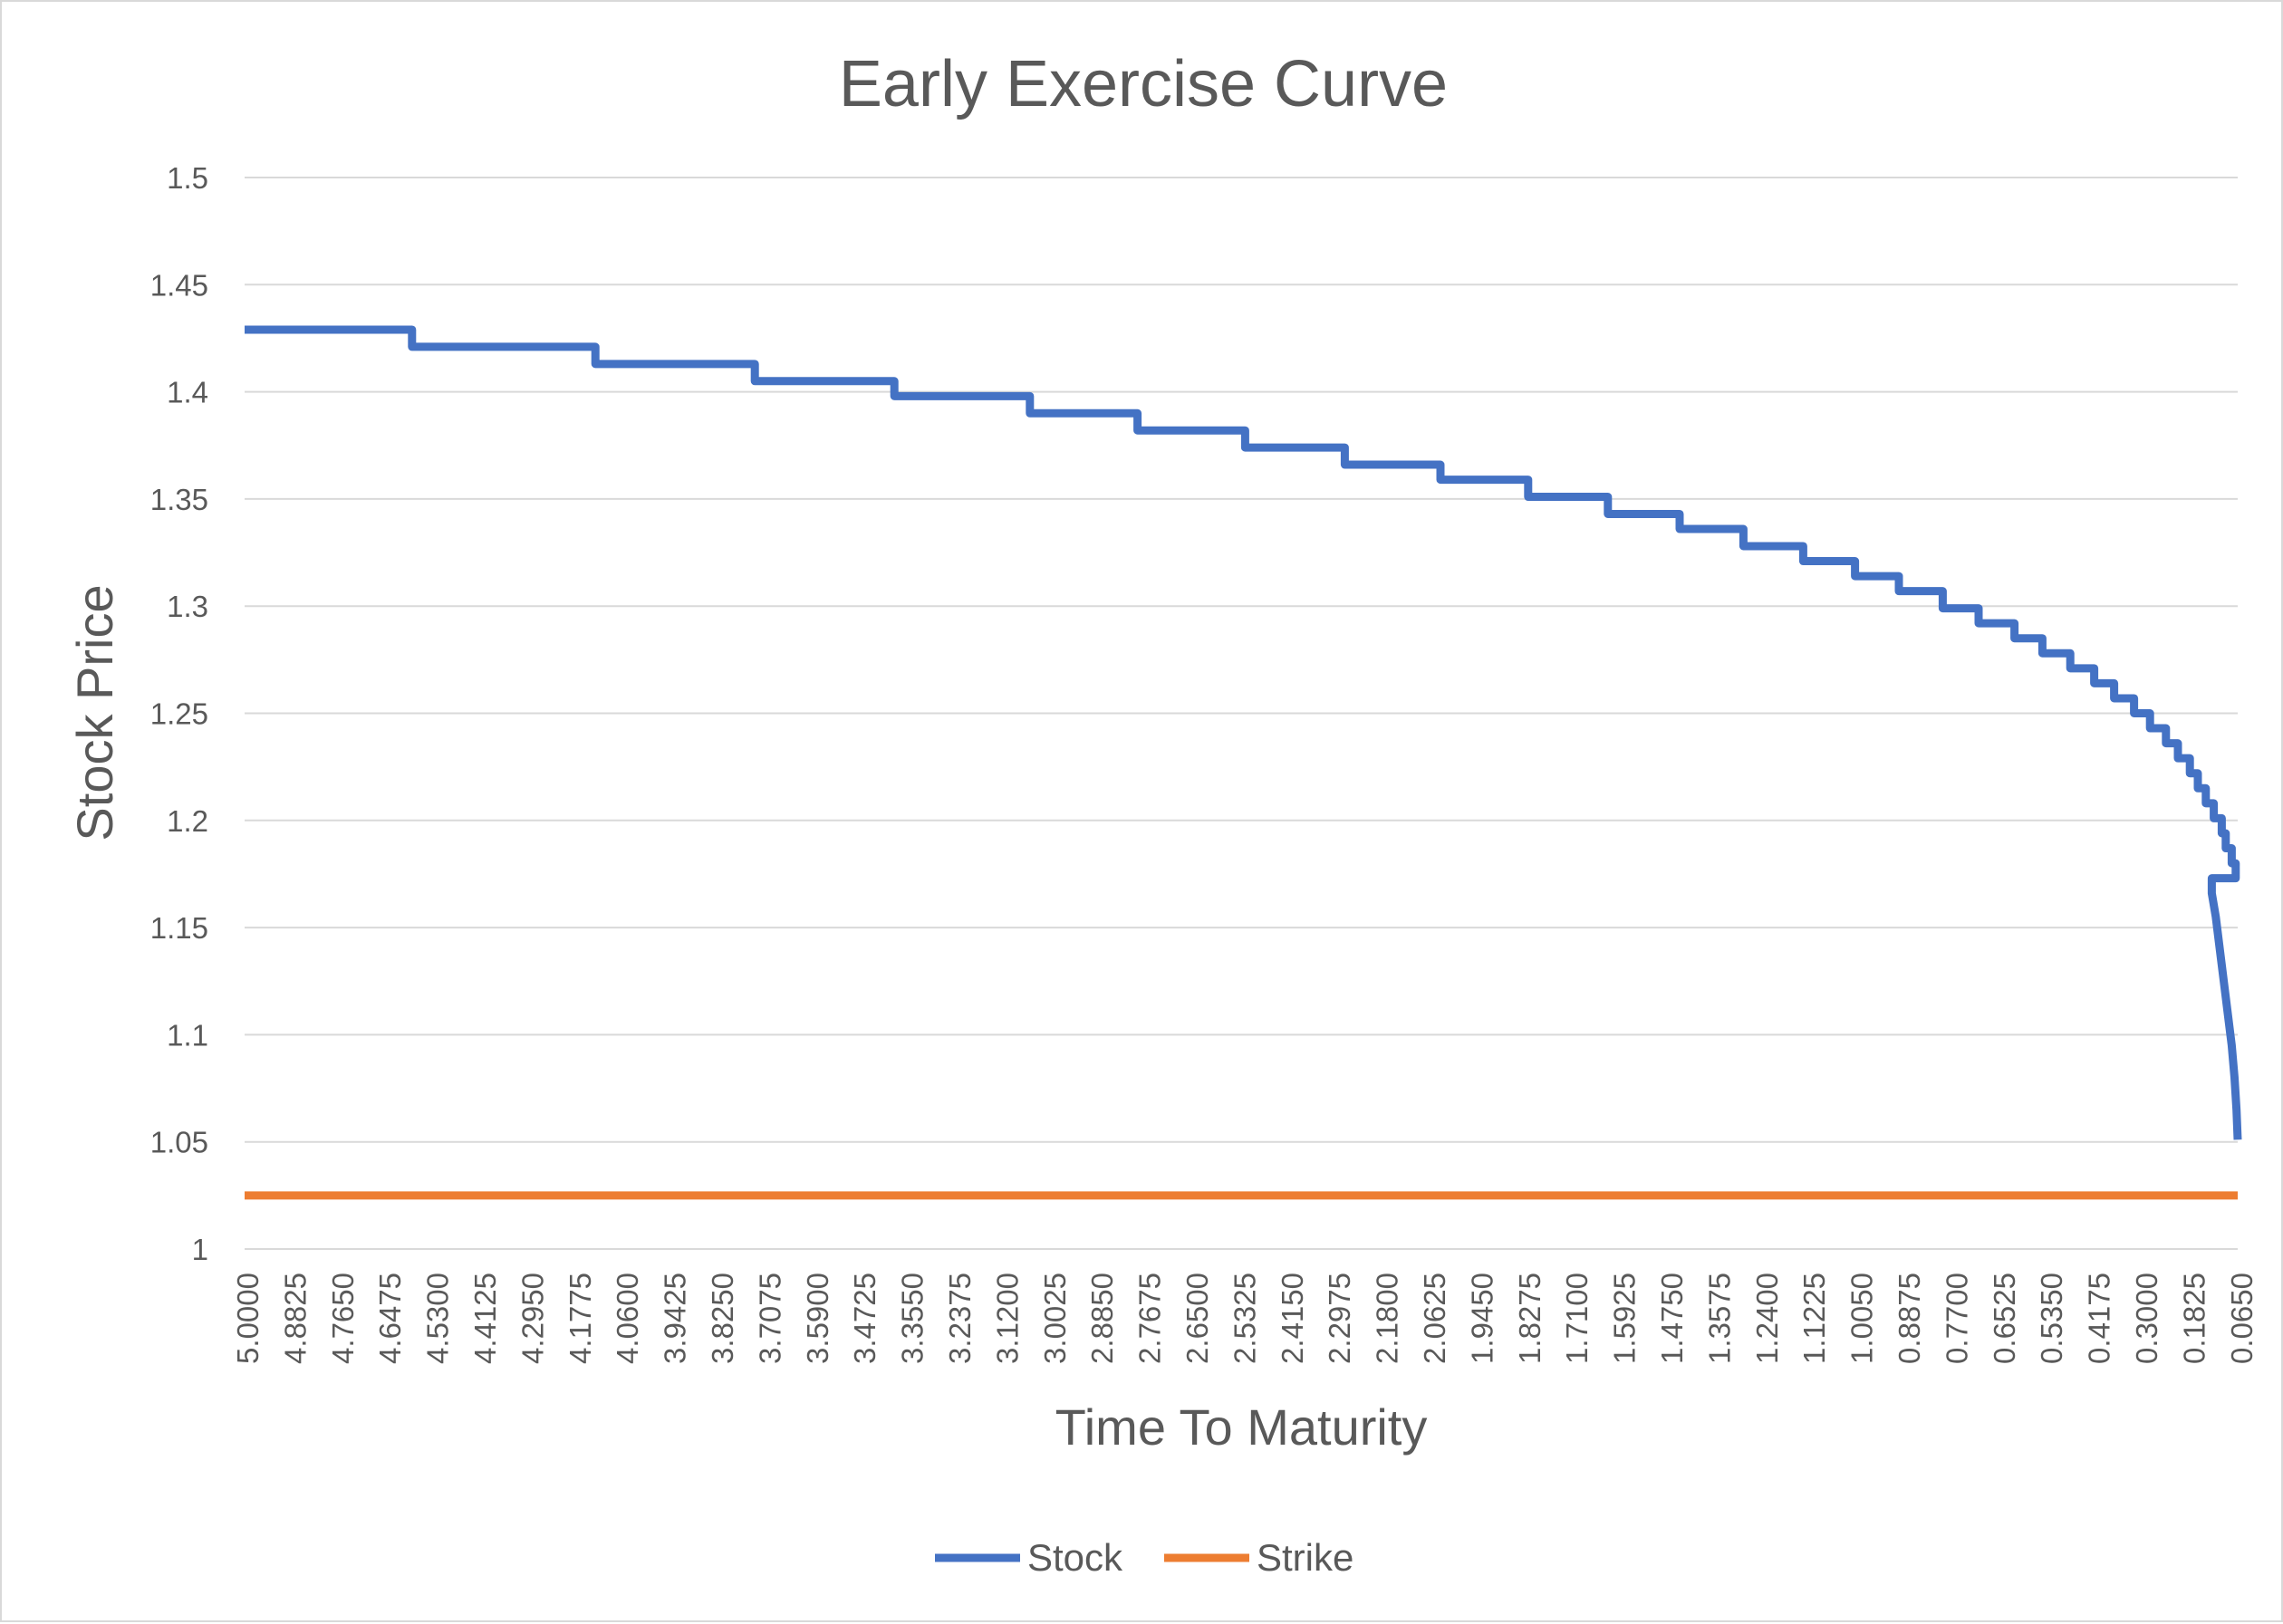  I want to click on x-tick-label: 3.9425, so click(675, 1318).